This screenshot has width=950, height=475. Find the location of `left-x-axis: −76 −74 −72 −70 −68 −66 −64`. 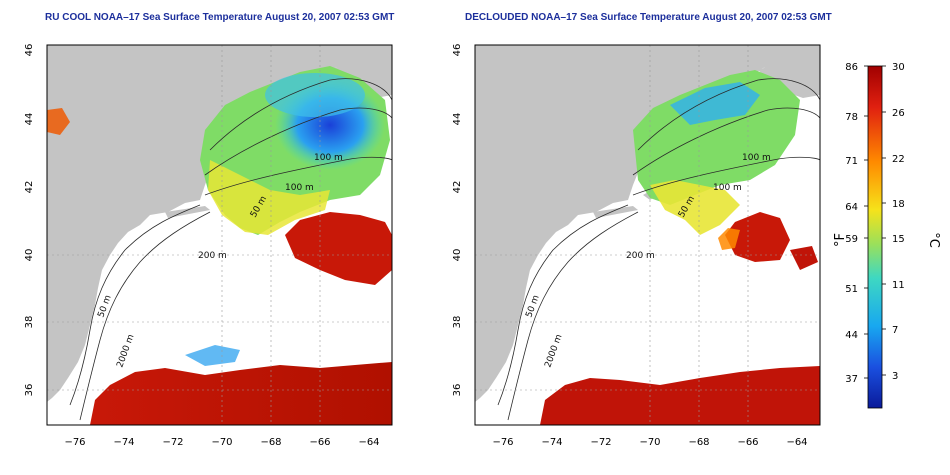

left-x-axis: −76 −74 −72 −70 −68 −66 −64 is located at coordinates (221, 442).